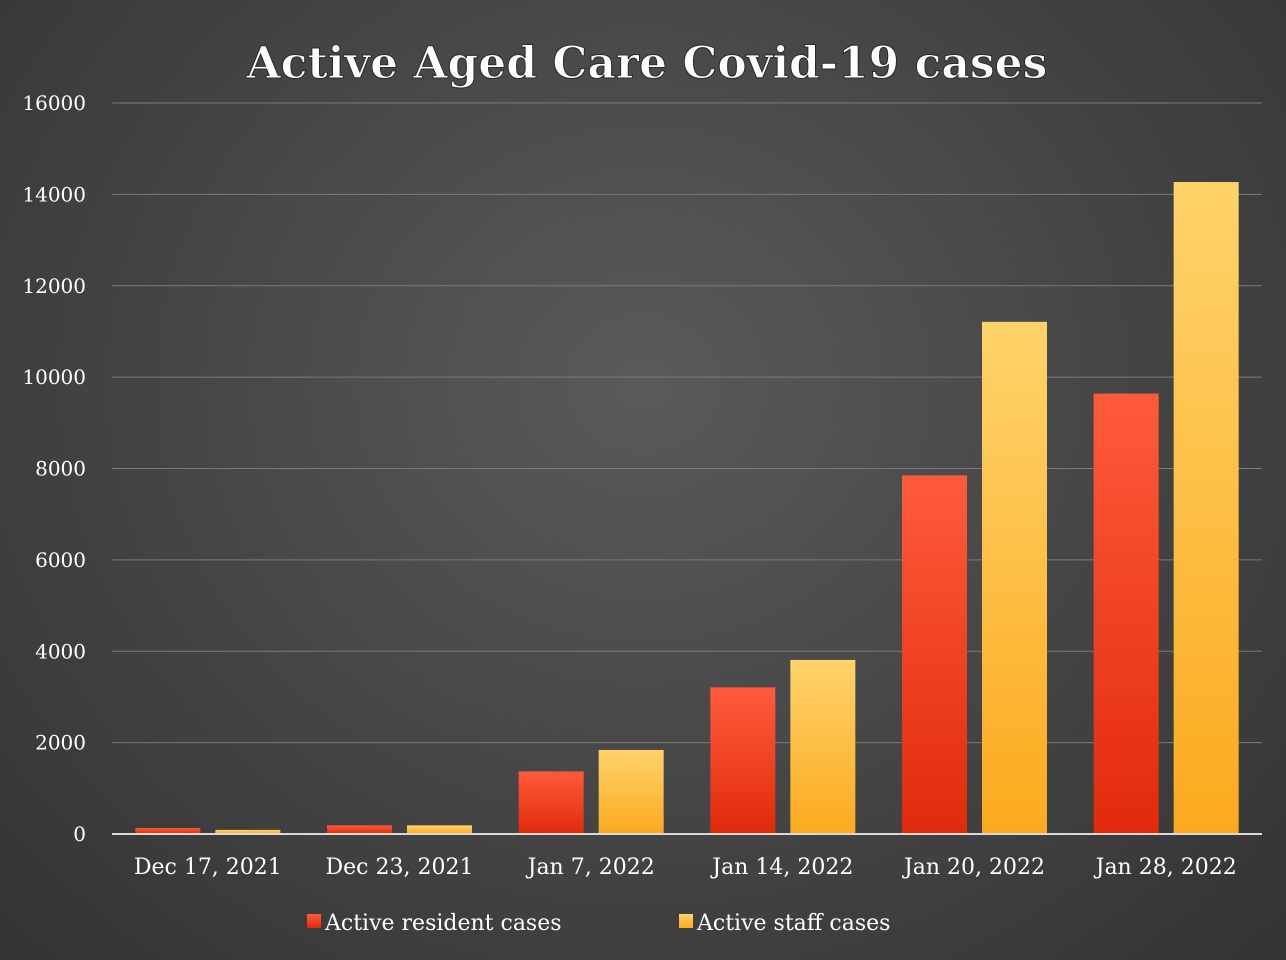 The width and height of the screenshot is (1286, 960). I want to click on legend-item-staff: Active staff cases, so click(784, 923).